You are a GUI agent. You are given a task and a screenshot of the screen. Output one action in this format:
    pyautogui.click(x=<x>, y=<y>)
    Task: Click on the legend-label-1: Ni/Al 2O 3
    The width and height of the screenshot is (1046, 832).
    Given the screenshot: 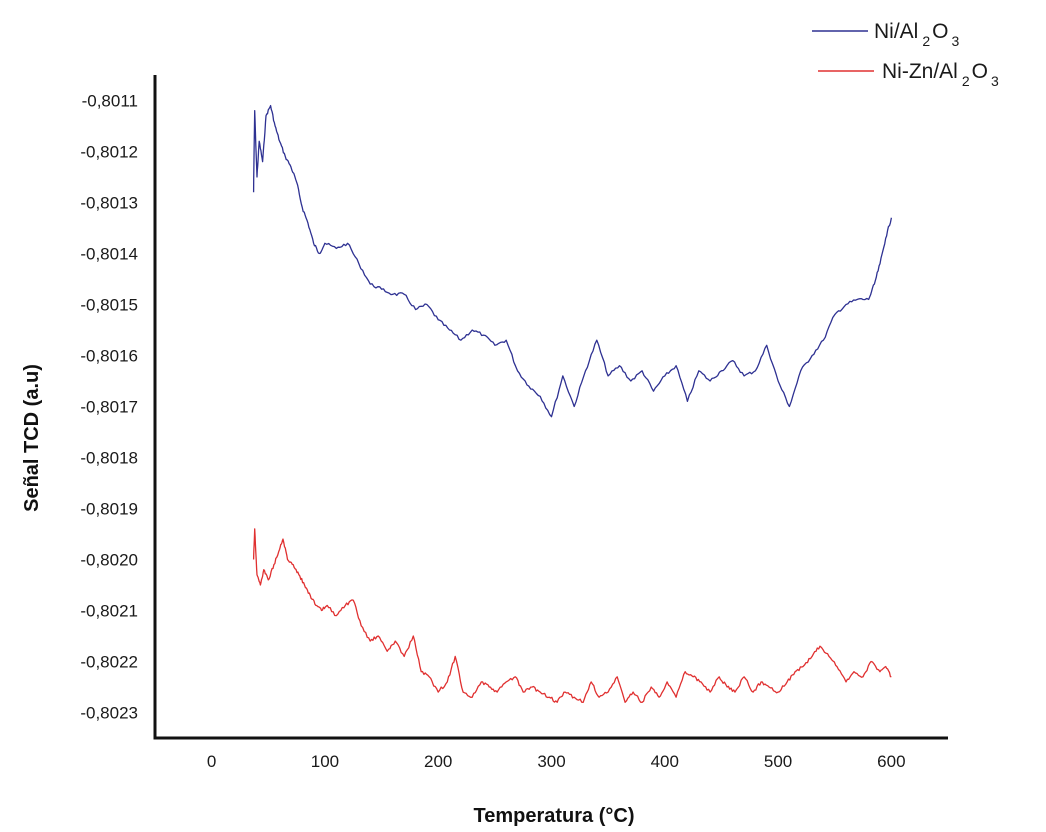 What is the action you would take?
    pyautogui.click(x=916, y=34)
    